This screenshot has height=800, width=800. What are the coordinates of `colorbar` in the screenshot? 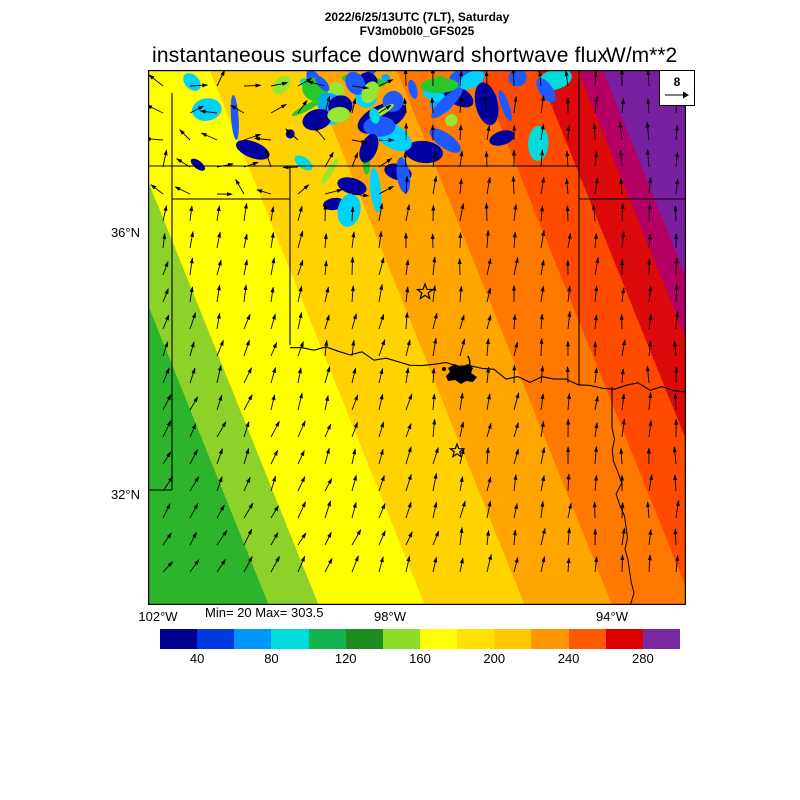 It's located at (420, 639).